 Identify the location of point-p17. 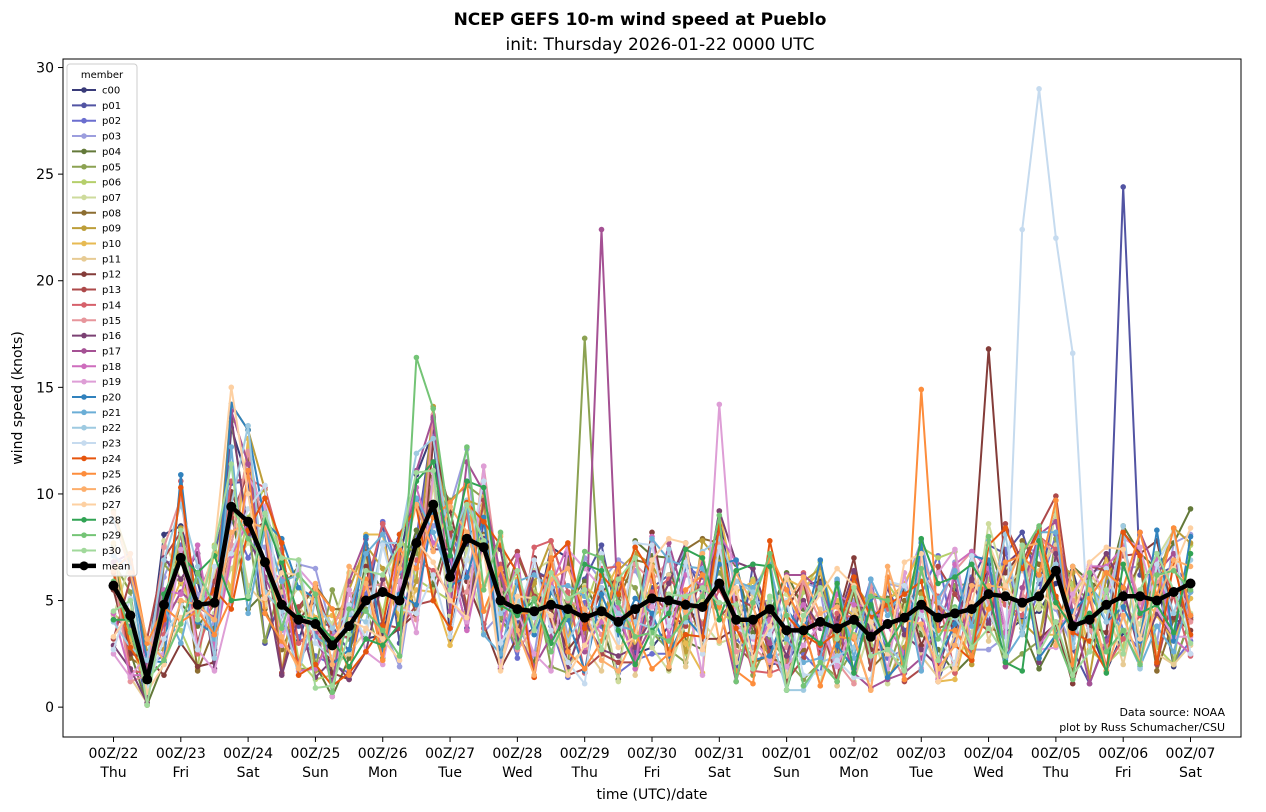
(1005, 666).